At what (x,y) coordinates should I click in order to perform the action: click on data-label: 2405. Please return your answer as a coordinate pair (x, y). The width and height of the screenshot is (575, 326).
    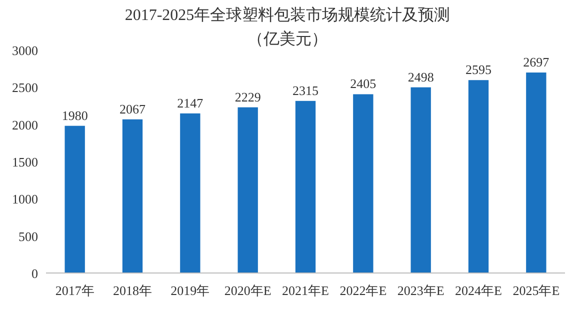
    Looking at the image, I should click on (363, 84).